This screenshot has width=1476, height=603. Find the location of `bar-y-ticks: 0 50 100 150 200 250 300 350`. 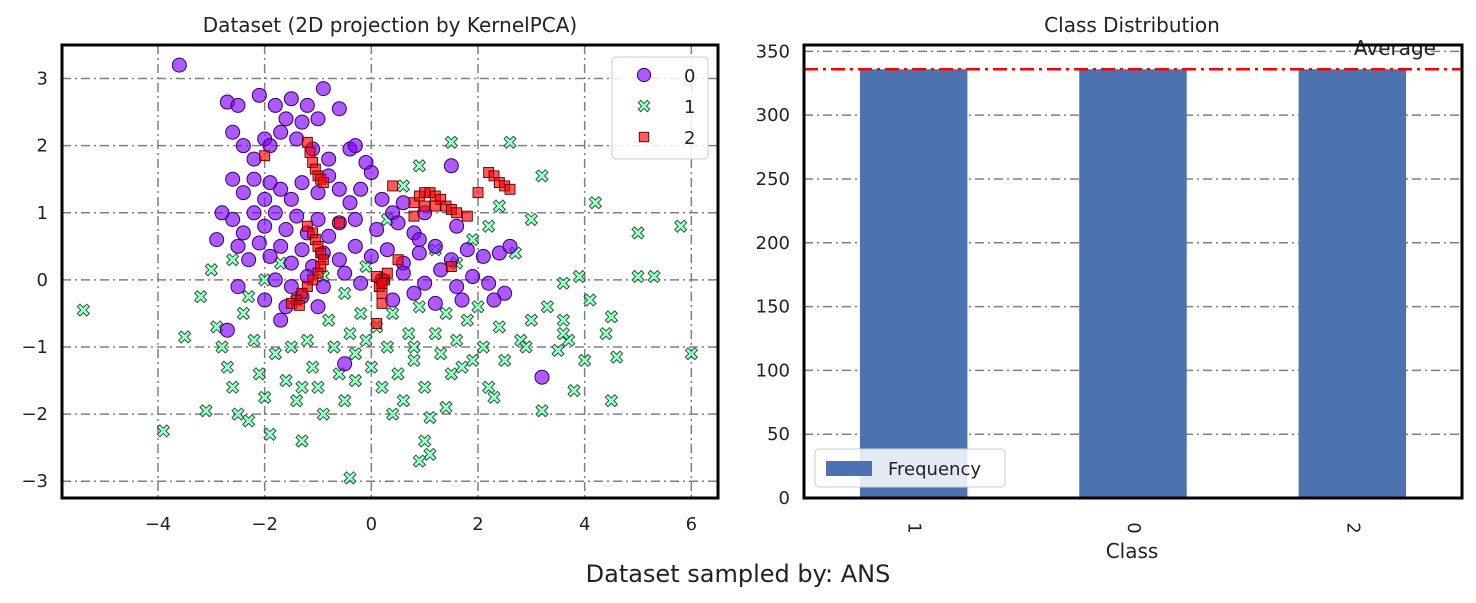

bar-y-ticks: 0 50 100 150 200 250 300 350 is located at coordinates (773, 275).